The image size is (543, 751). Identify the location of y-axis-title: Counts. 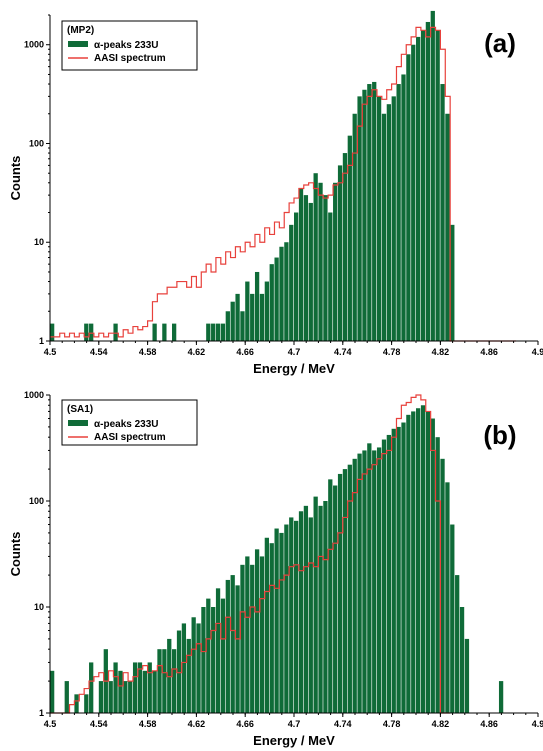
(15, 554).